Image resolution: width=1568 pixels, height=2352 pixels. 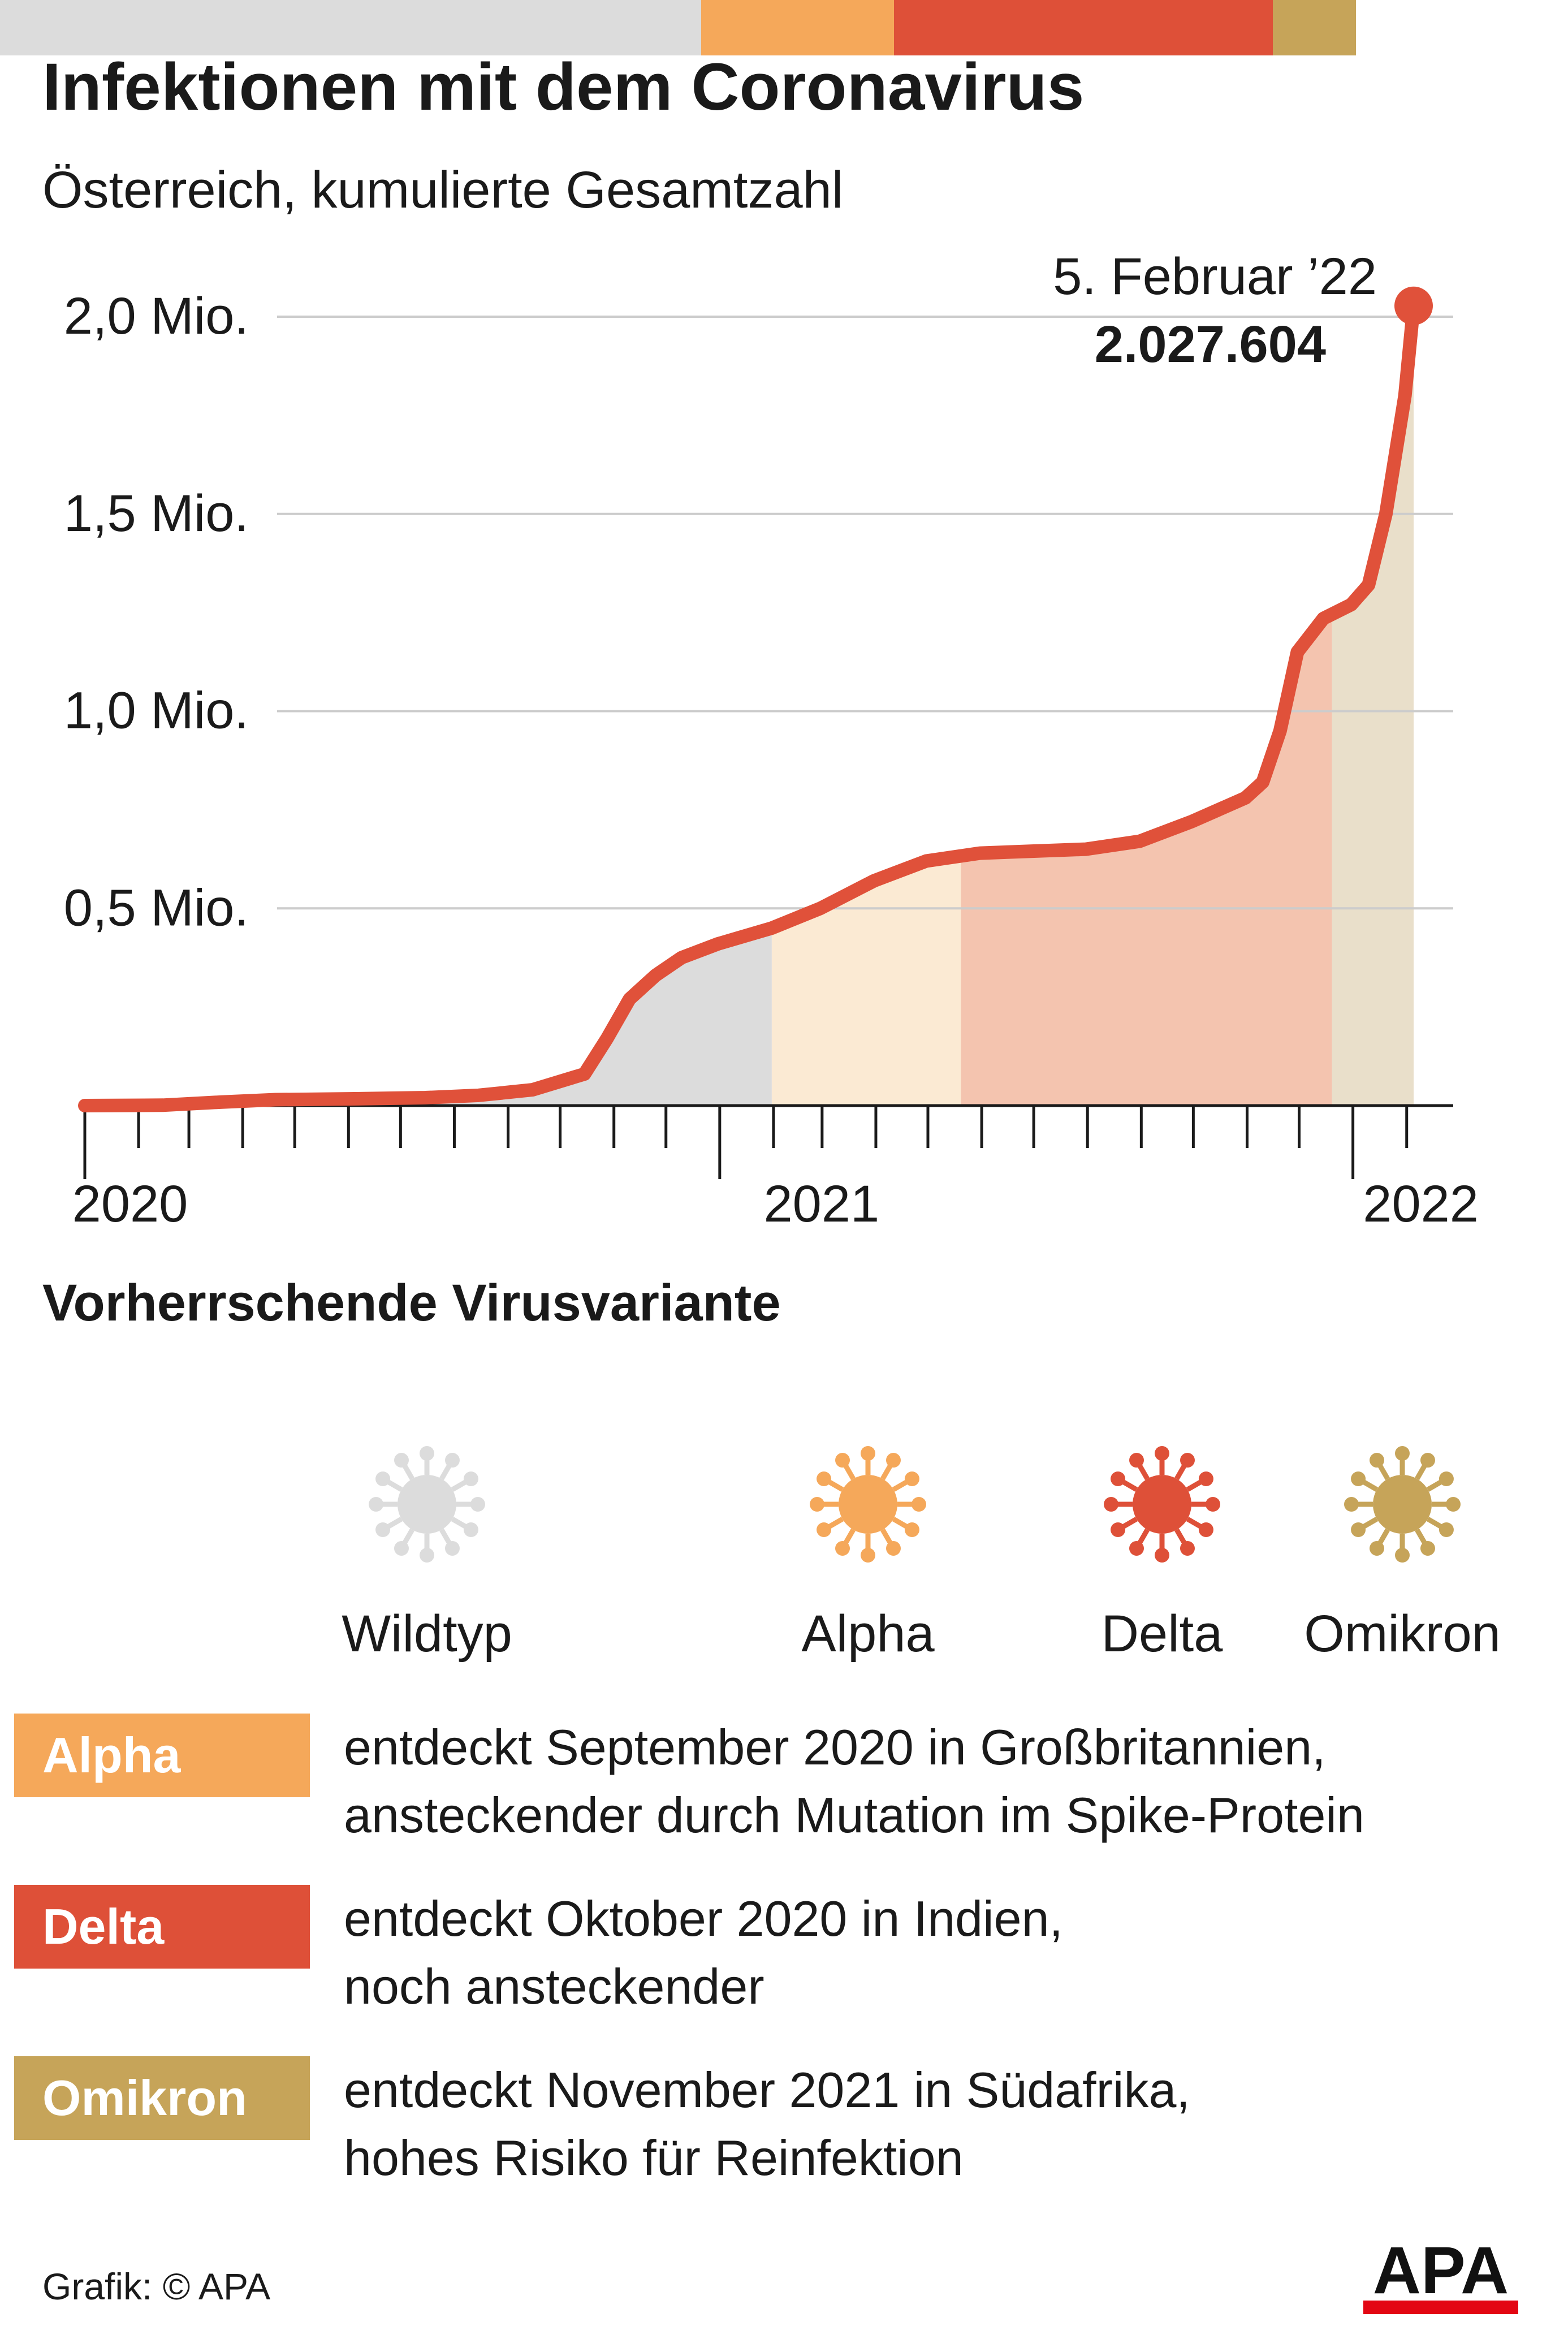 I want to click on variant-label: Wildtyp, so click(x=427, y=1634).